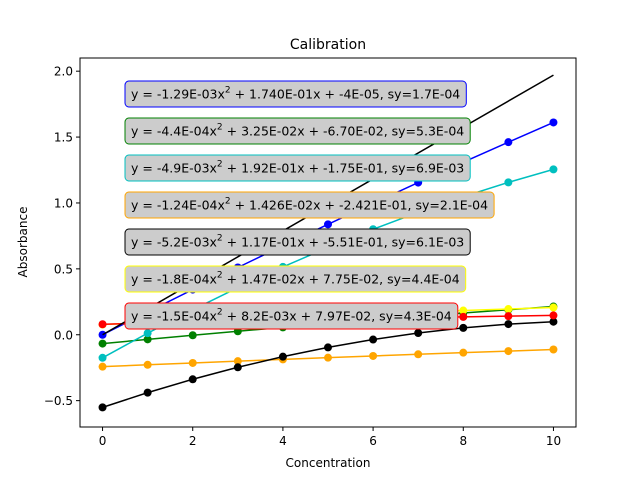 The width and height of the screenshot is (640, 480). I want to click on x-tick-label-2: 4, so click(283, 441).